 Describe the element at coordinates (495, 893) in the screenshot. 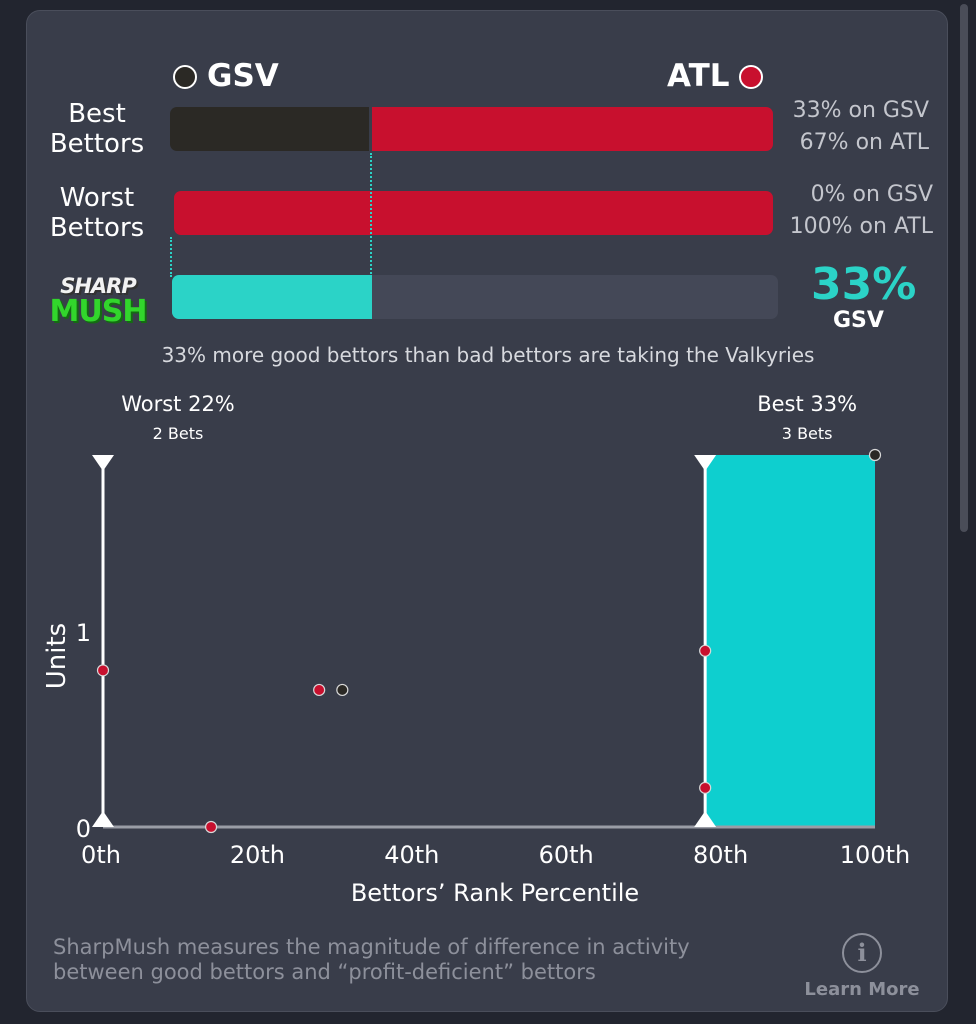

I see `x-axis-label: Bettors’ Rank Percentile` at that location.